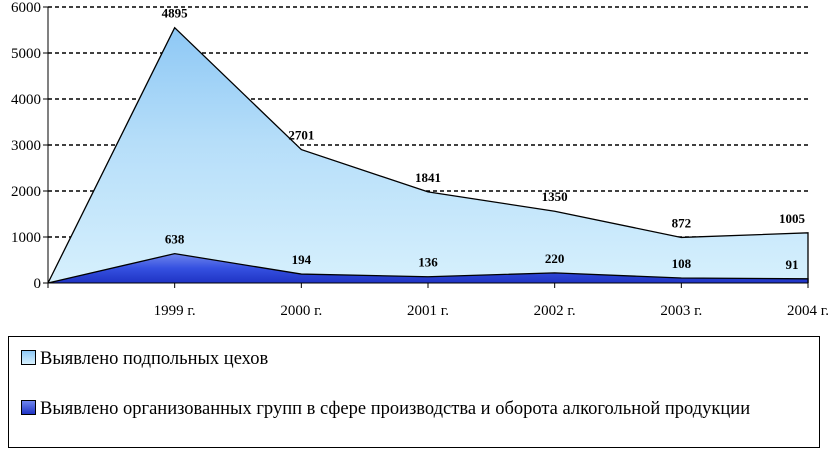 The width and height of the screenshot is (832, 451). What do you see at coordinates (428, 177) in the screenshot?
I see `data-label: 1841` at bounding box center [428, 177].